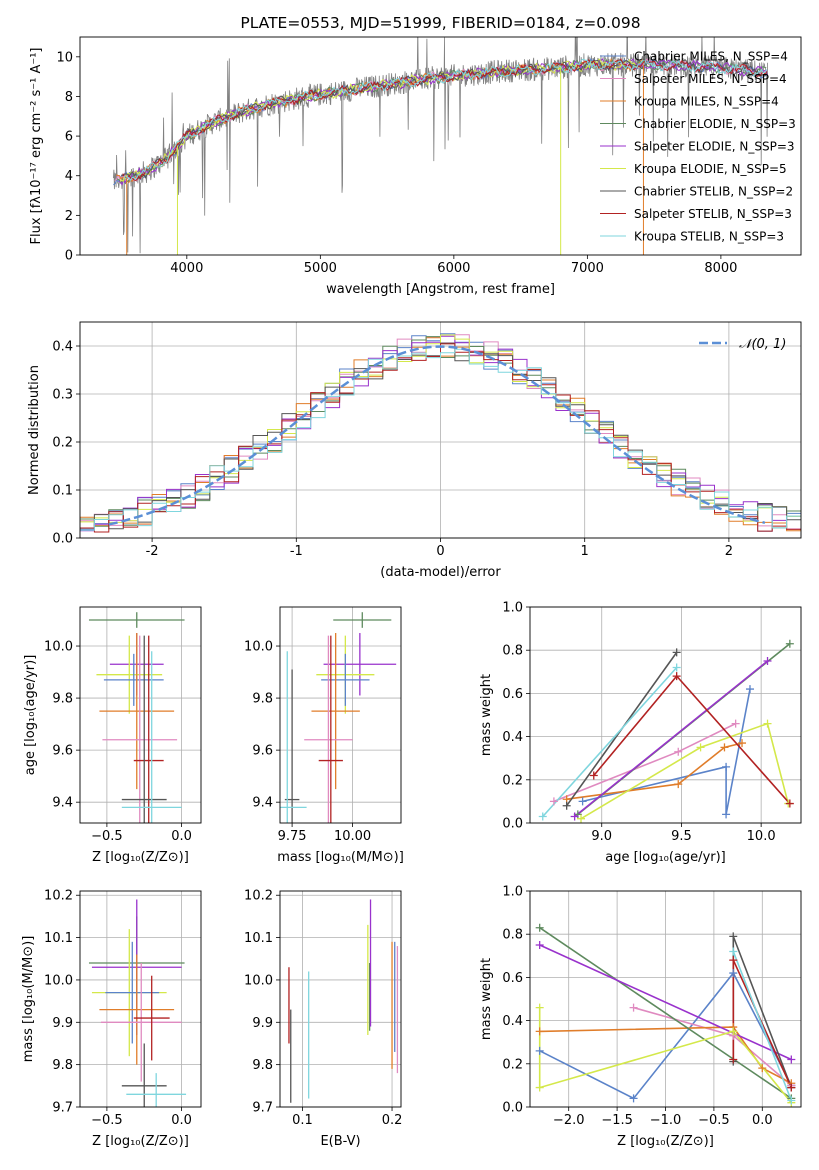 This screenshot has height=1170, width=819. I want to click on x-tick-label: 0.2, so click(392, 1120).